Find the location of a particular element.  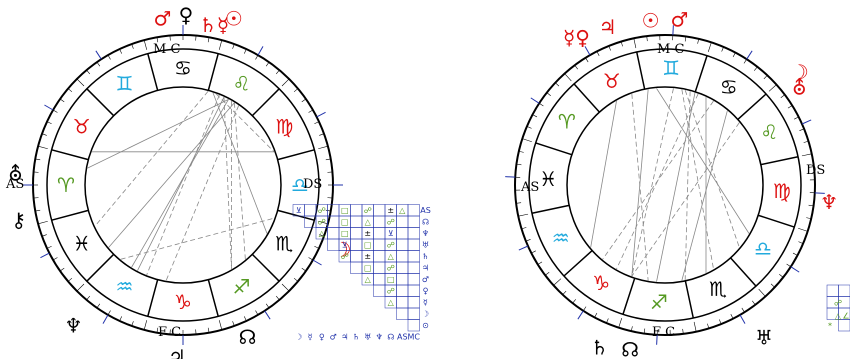

grid-col-label: ♃ is located at coordinates (344, 337).